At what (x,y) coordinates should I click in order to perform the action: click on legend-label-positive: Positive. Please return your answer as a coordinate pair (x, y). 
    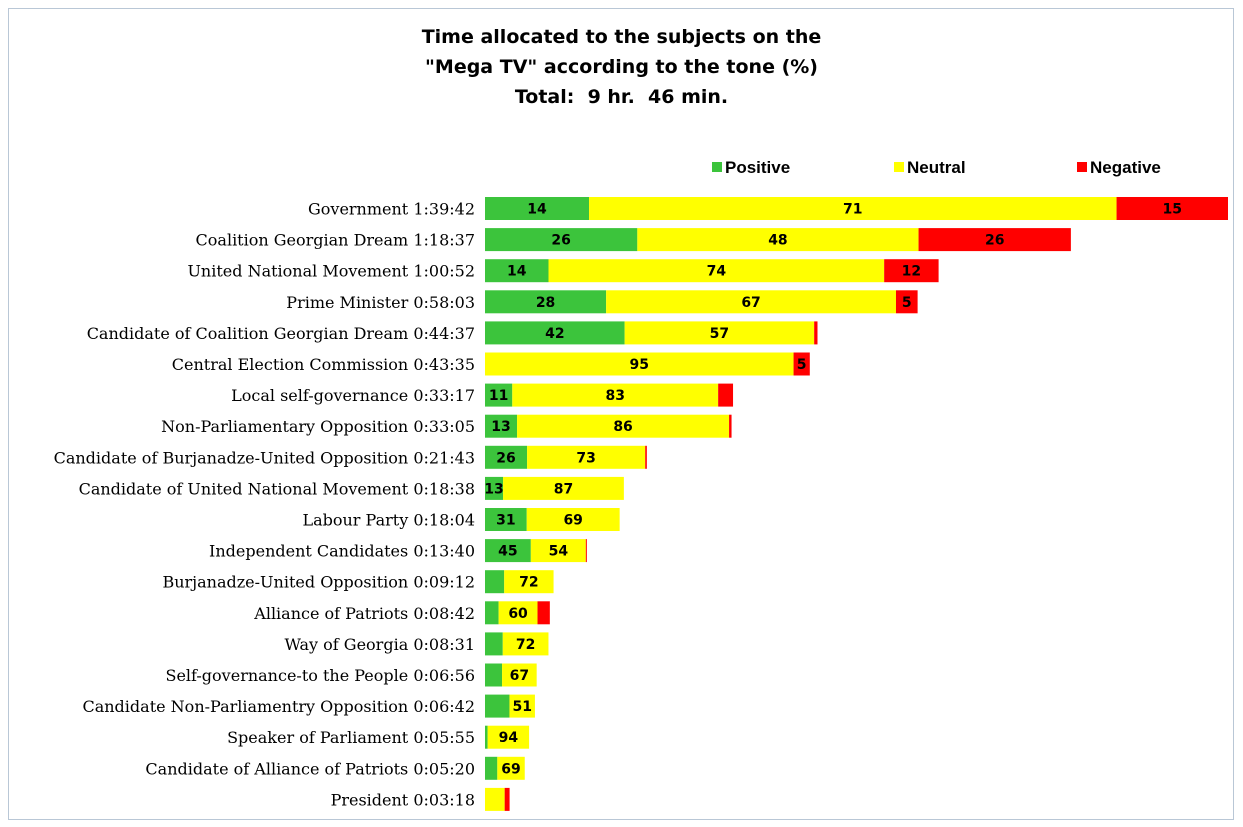
    Looking at the image, I should click on (758, 167).